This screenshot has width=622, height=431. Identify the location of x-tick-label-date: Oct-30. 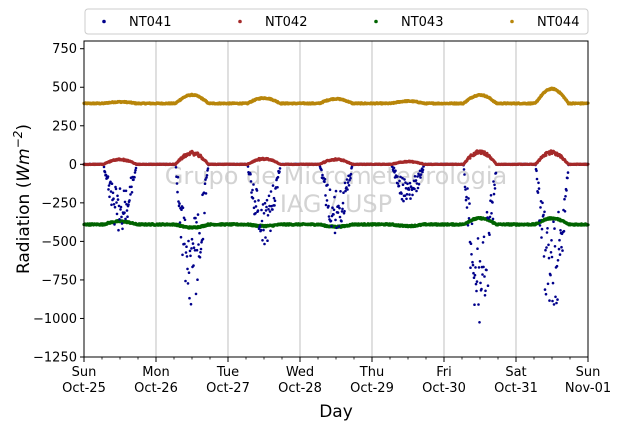
(444, 388).